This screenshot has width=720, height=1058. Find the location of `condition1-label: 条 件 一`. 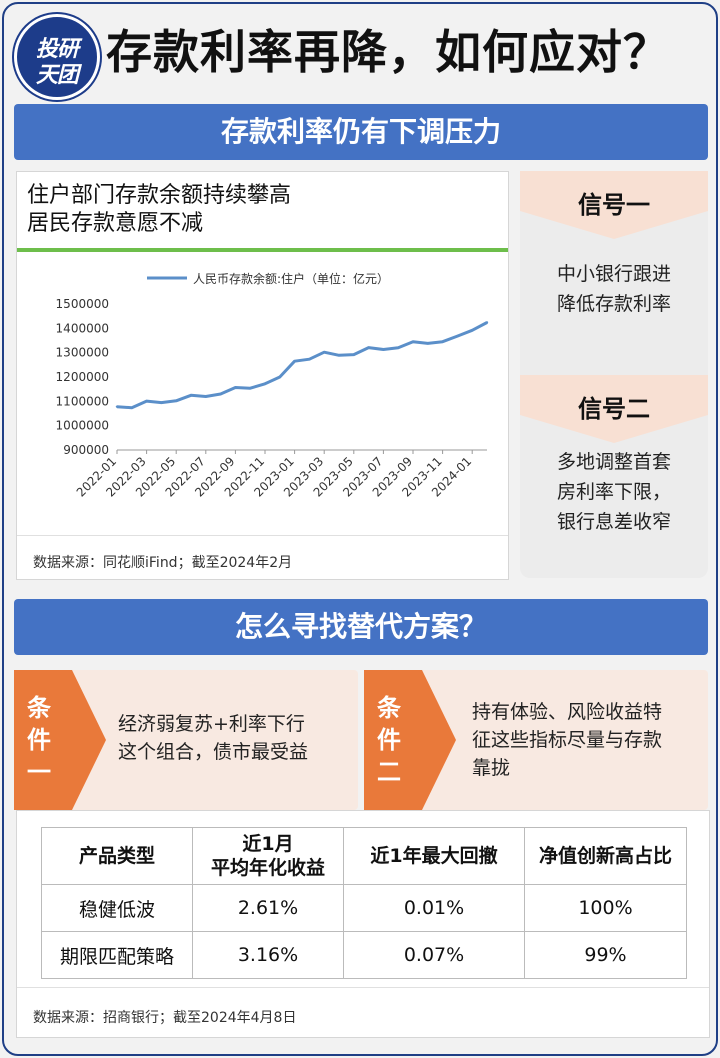

condition1-label: 条 件 一 is located at coordinates (39, 740).